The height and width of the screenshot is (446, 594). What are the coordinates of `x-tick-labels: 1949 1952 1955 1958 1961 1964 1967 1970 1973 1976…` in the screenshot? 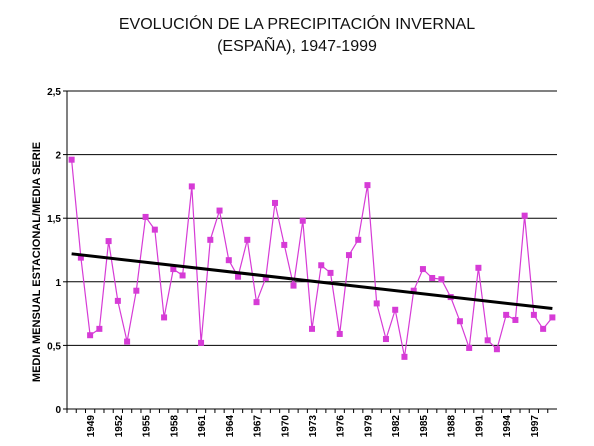 It's located at (313, 426).